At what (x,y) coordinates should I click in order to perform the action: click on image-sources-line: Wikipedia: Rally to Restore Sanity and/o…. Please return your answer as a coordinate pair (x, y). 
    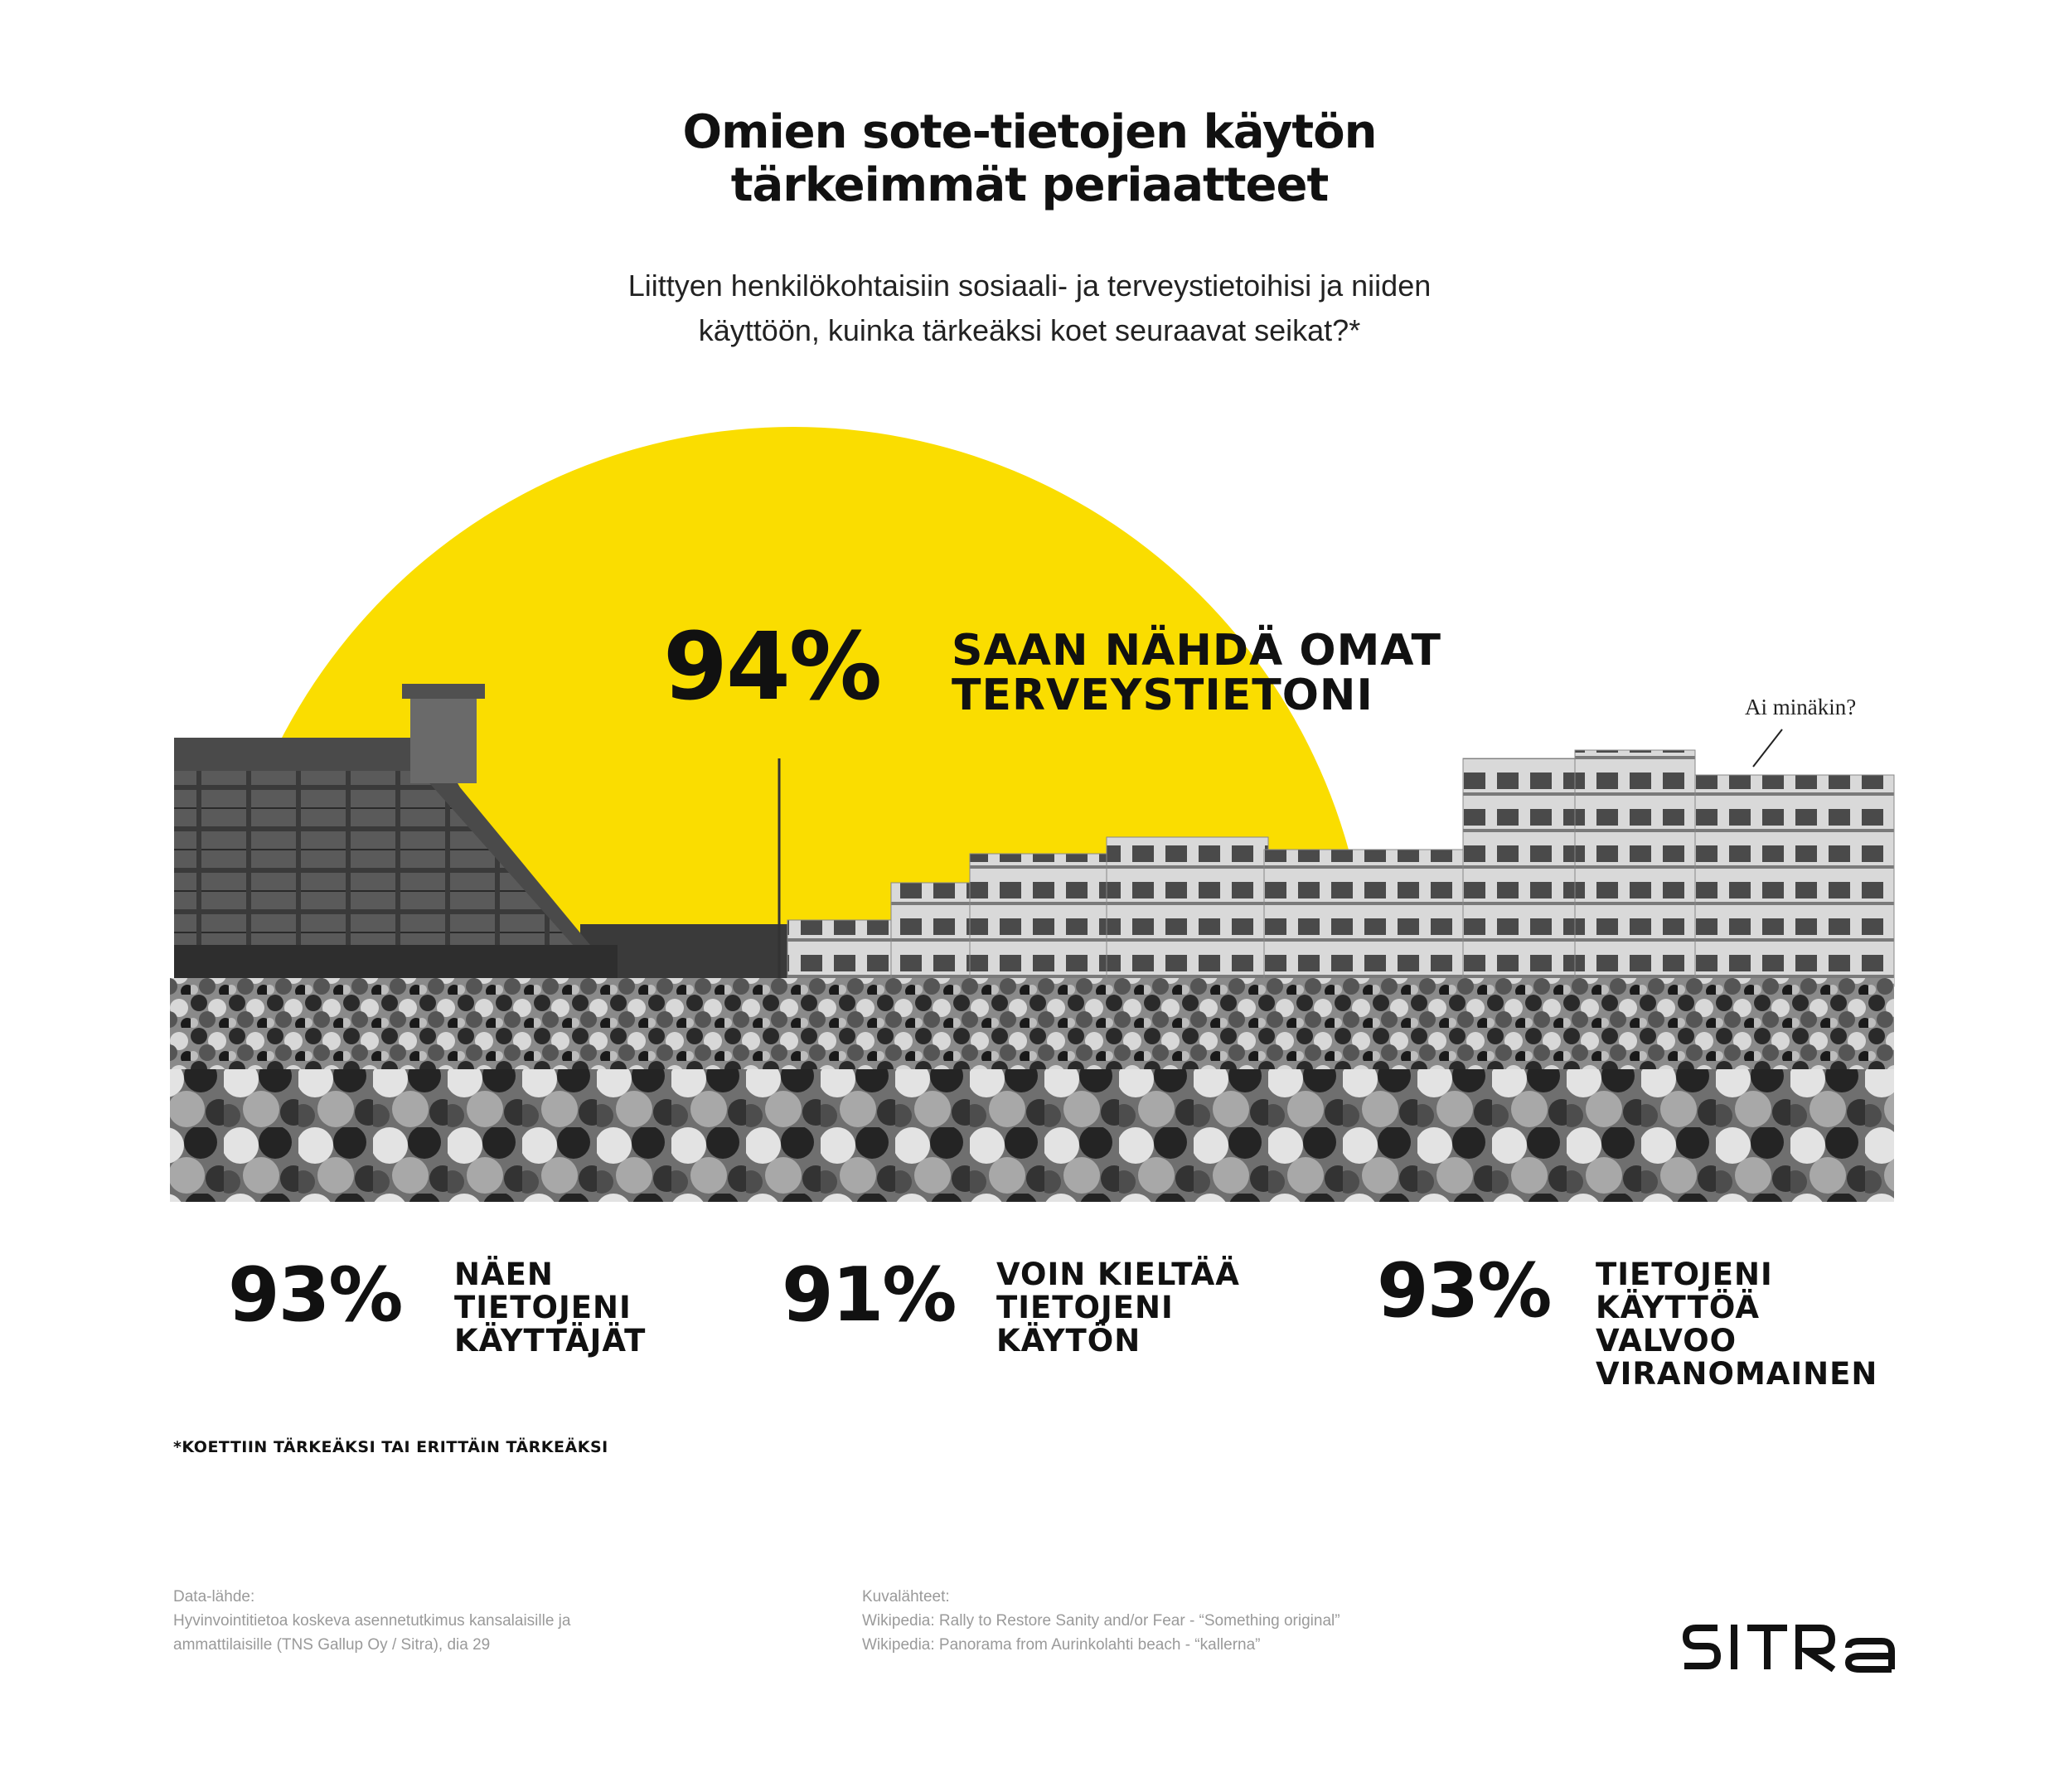
    Looking at the image, I should click on (1101, 1621).